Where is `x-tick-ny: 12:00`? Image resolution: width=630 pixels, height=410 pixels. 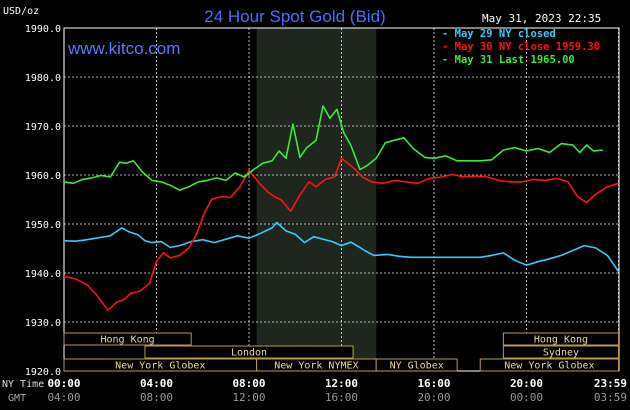
x-tick-ny: 12:00 is located at coordinates (341, 383).